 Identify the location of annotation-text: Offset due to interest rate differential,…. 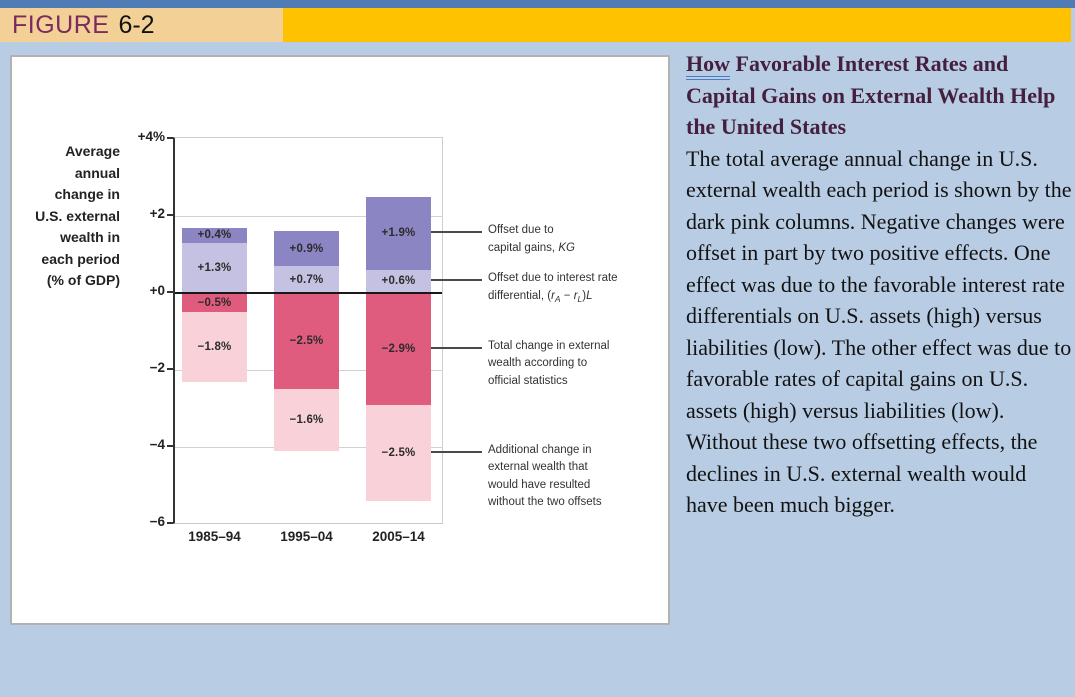
(585, 289).